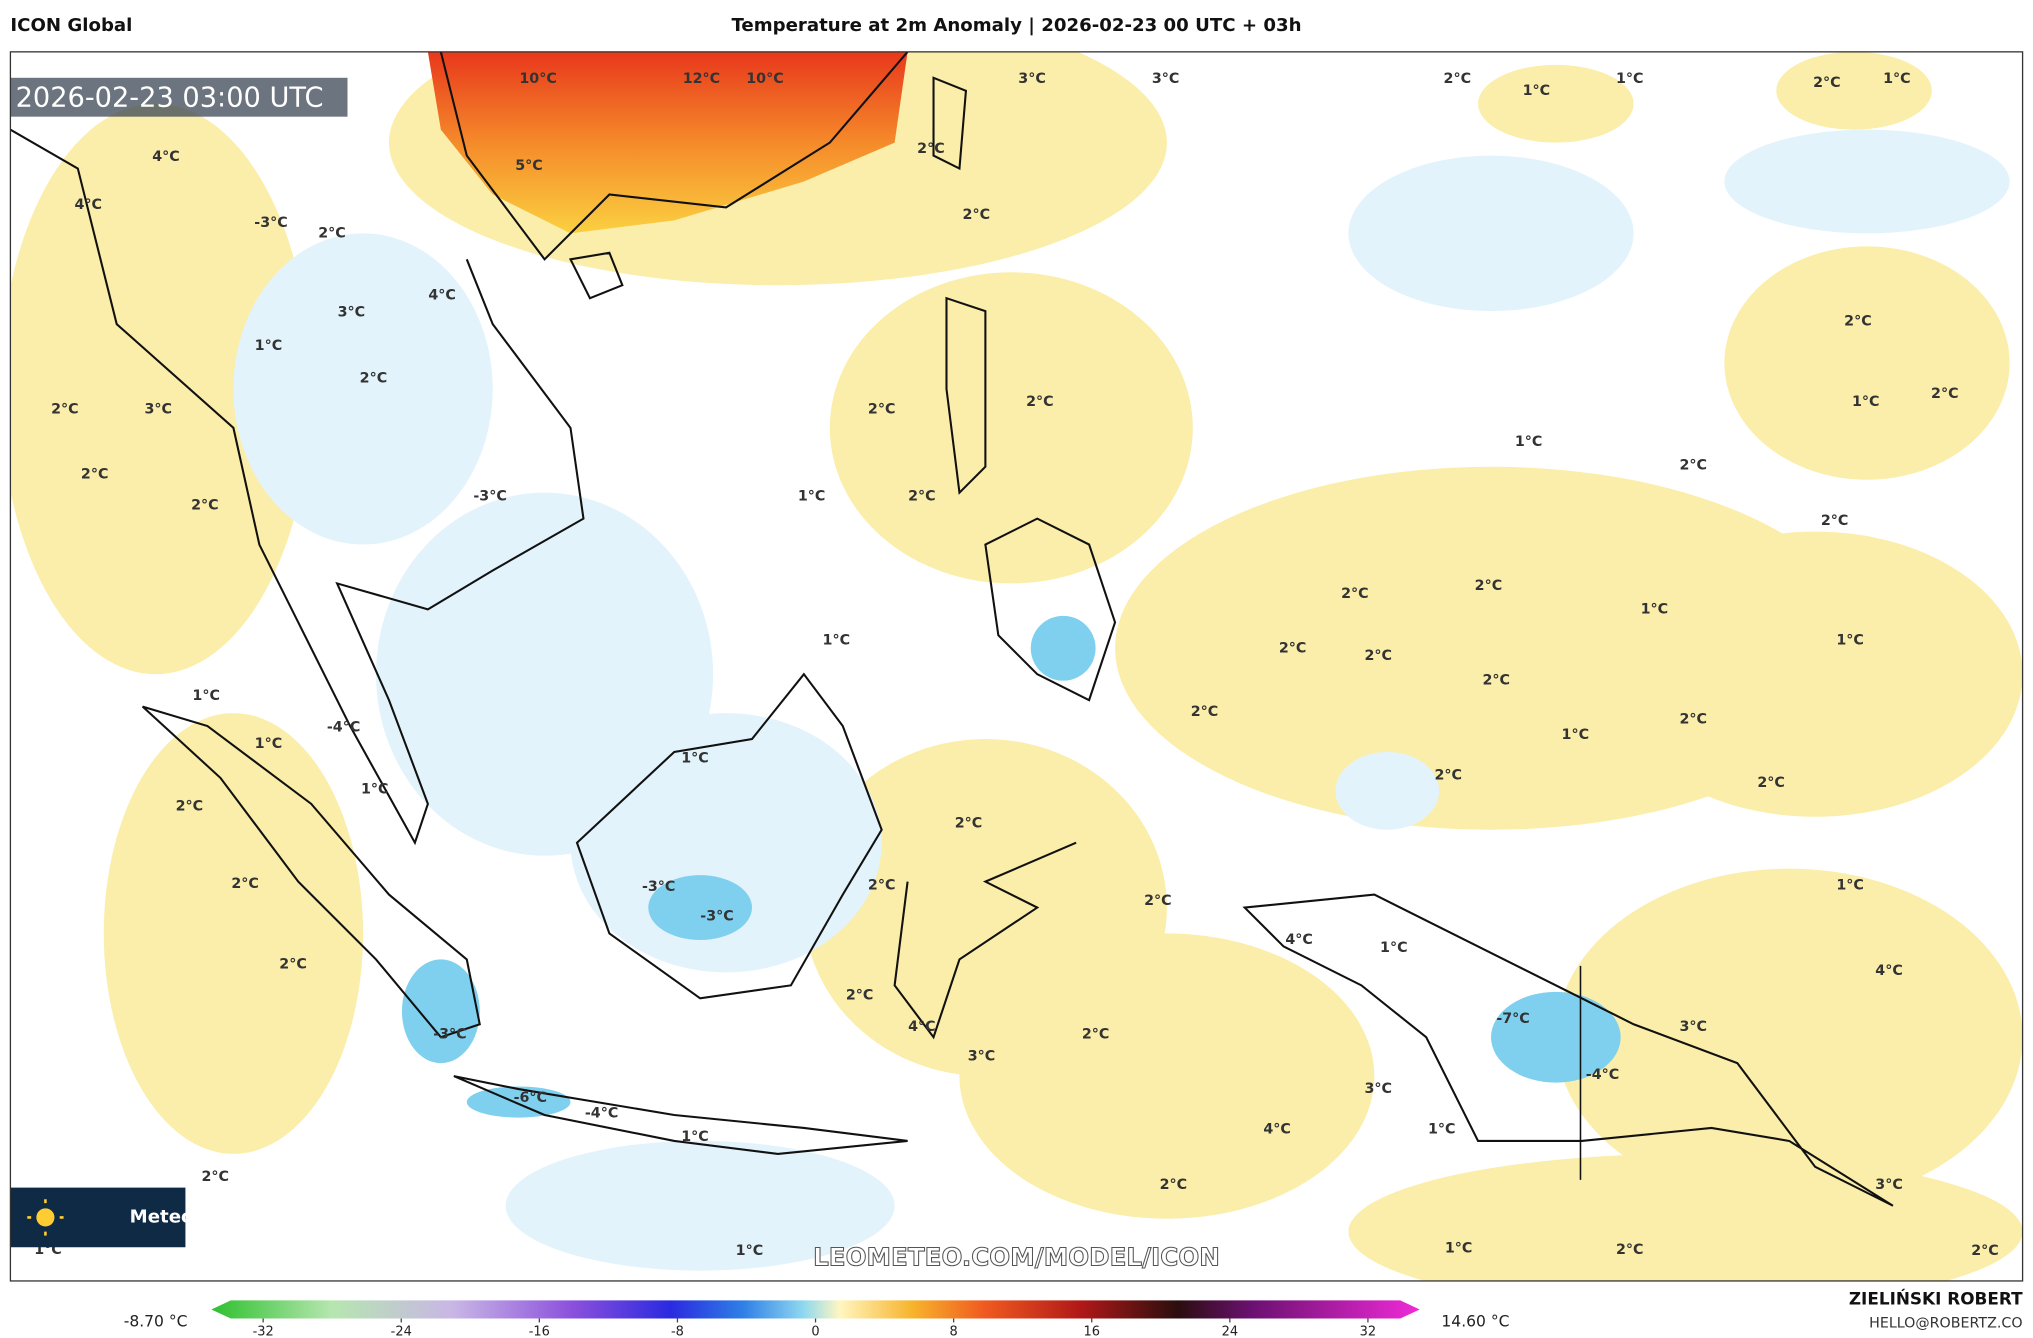 This screenshot has width=2033, height=1338. I want to click on watermark: LEOMETEO.COM/MODEL/ICON, so click(1016, 1256).